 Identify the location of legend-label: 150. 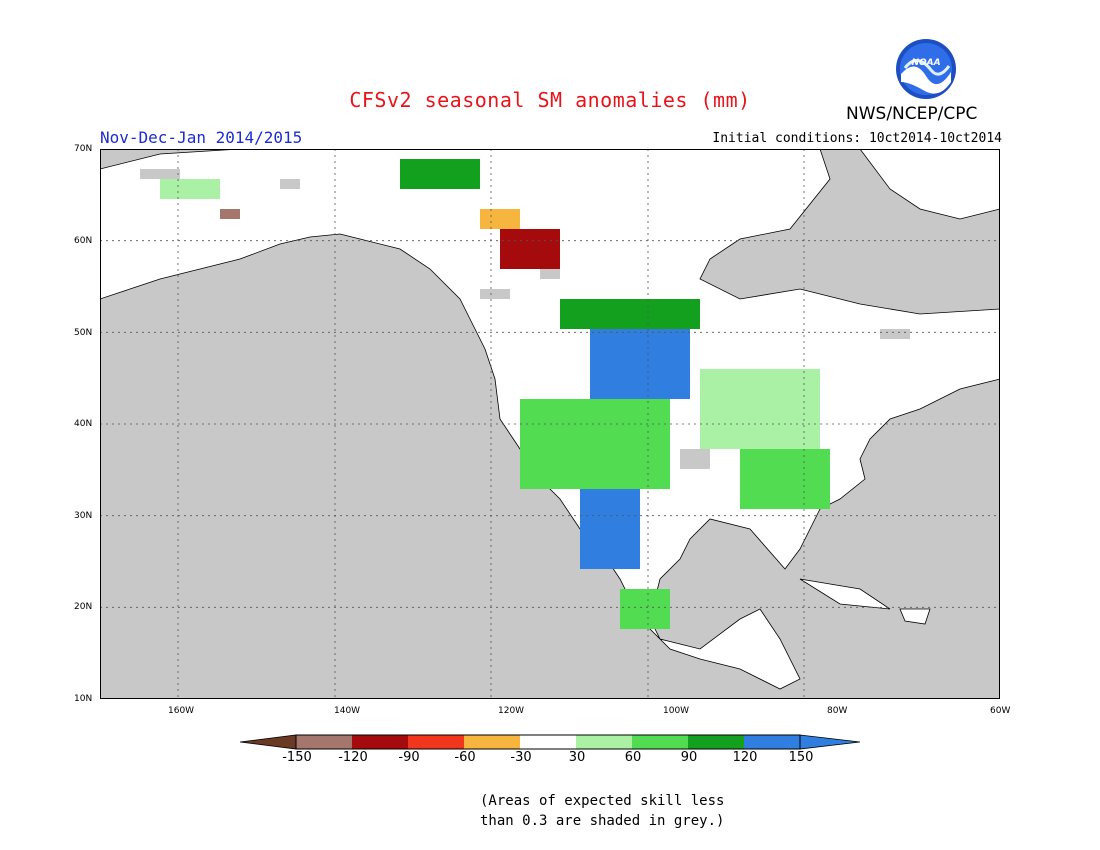
(801, 757).